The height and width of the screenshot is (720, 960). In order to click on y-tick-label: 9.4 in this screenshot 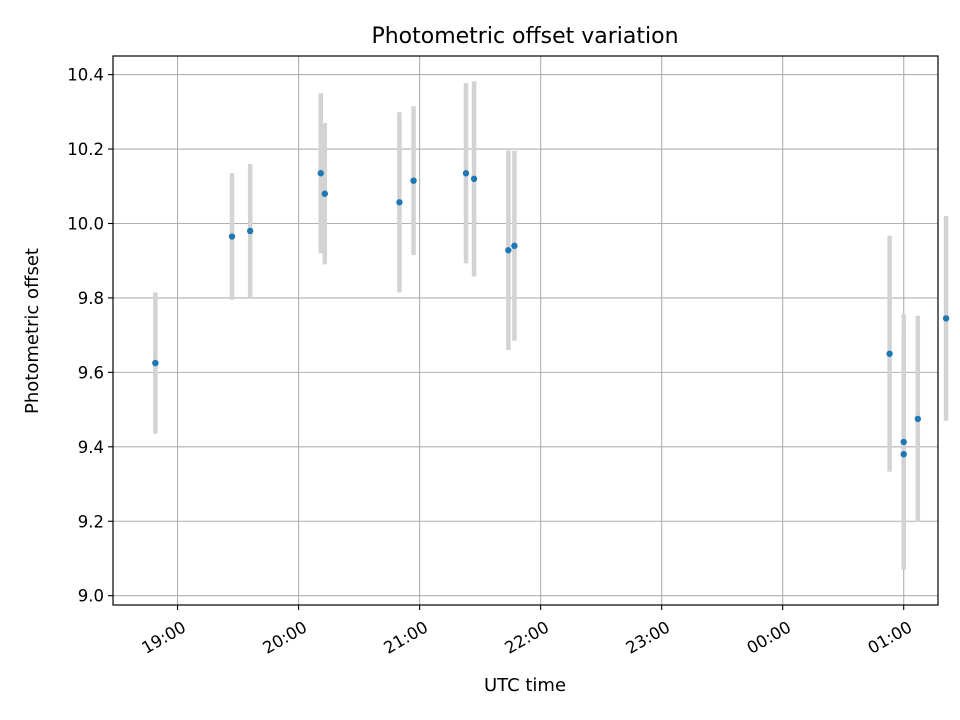, I will do `click(91, 447)`.